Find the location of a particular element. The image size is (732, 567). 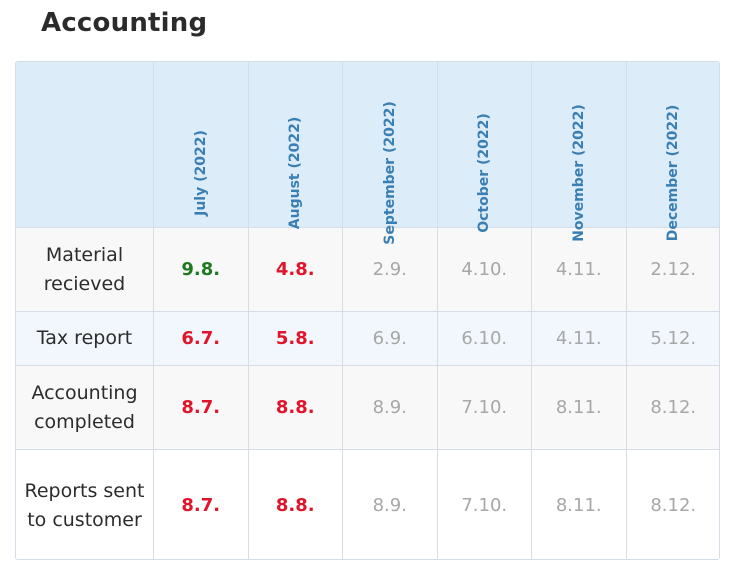

date-value: 2.12. is located at coordinates (673, 269).